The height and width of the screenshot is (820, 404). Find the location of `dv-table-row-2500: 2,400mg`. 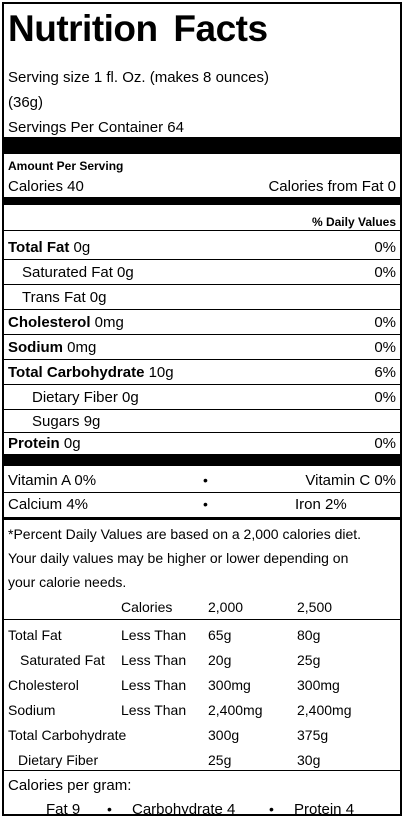

dv-table-row-2500: 2,400mg is located at coordinates (324, 710).